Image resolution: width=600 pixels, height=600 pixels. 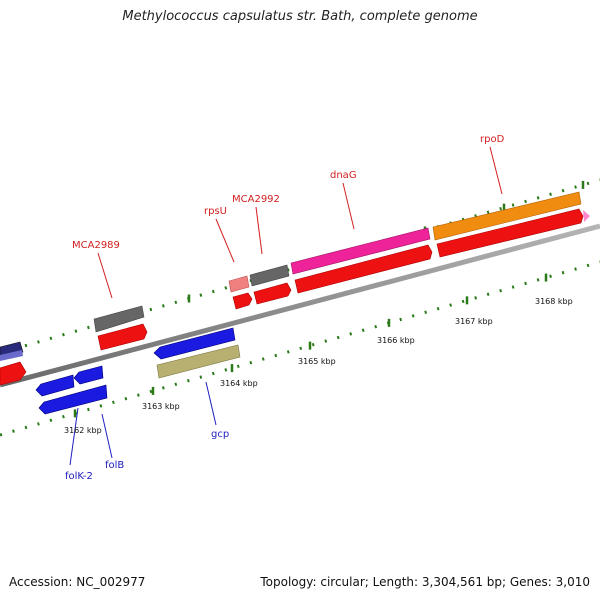 What do you see at coordinates (114, 465) in the screenshot?
I see `label-folb: folB` at bounding box center [114, 465].